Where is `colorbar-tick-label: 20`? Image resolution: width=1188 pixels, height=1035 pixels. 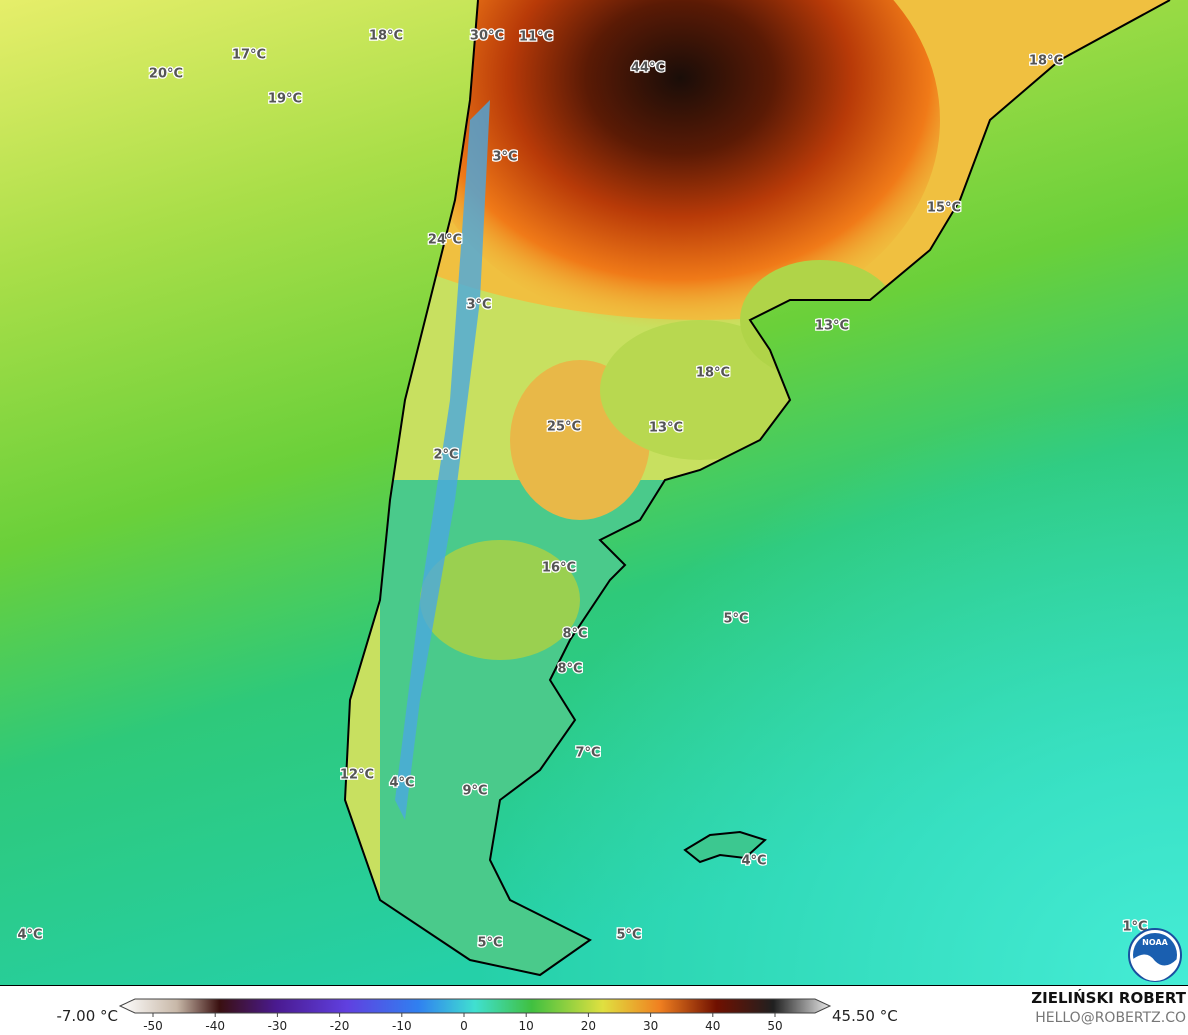 colorbar-tick-label: 20 is located at coordinates (588, 1026).